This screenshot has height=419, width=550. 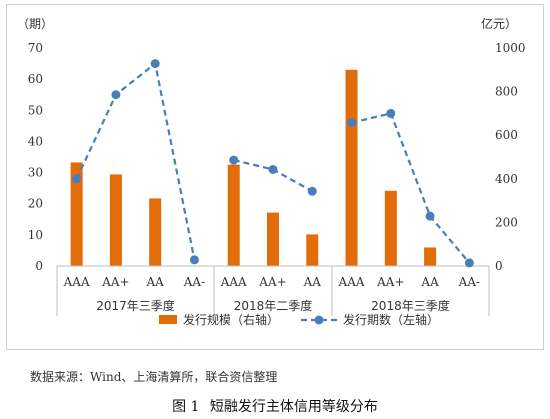 What do you see at coordinates (35, 24) in the screenshot?
I see `left-axis-title: （期）` at bounding box center [35, 24].